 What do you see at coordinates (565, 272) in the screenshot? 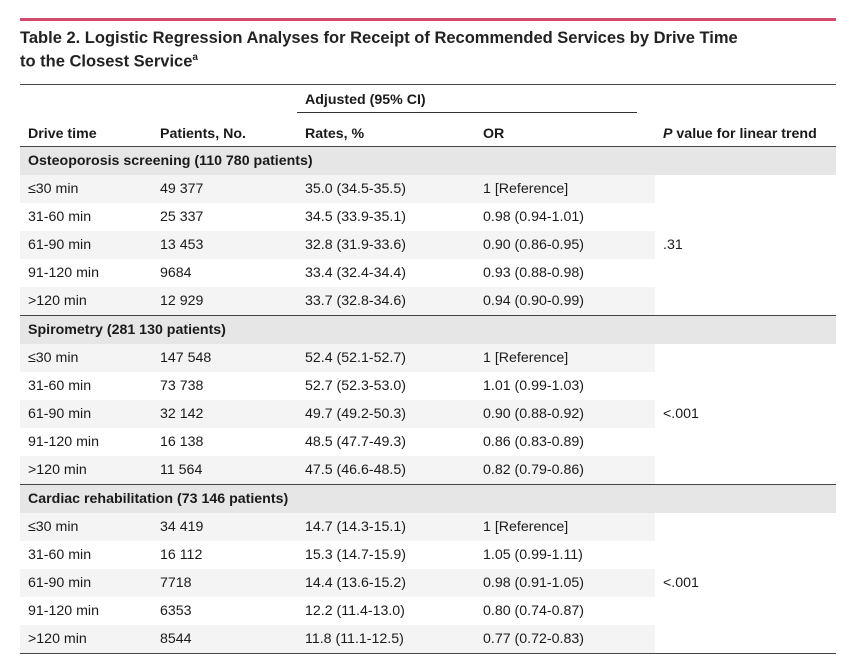
I see `cell-or: 0.93 (0.88-0.98)` at bounding box center [565, 272].